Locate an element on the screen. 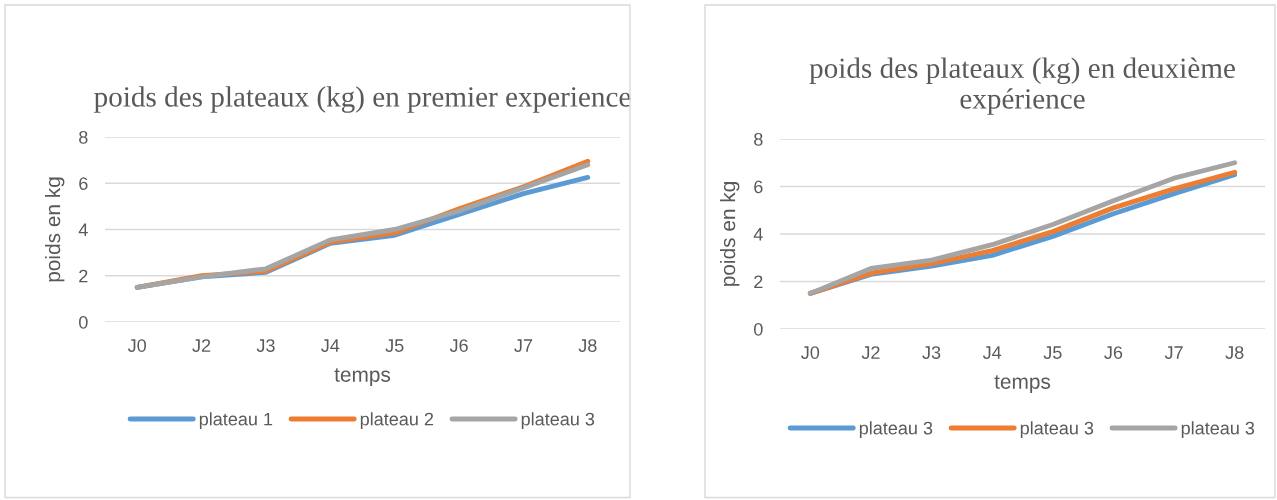 This screenshot has width=1277, height=500. legend-label: plateau 1 is located at coordinates (236, 421).